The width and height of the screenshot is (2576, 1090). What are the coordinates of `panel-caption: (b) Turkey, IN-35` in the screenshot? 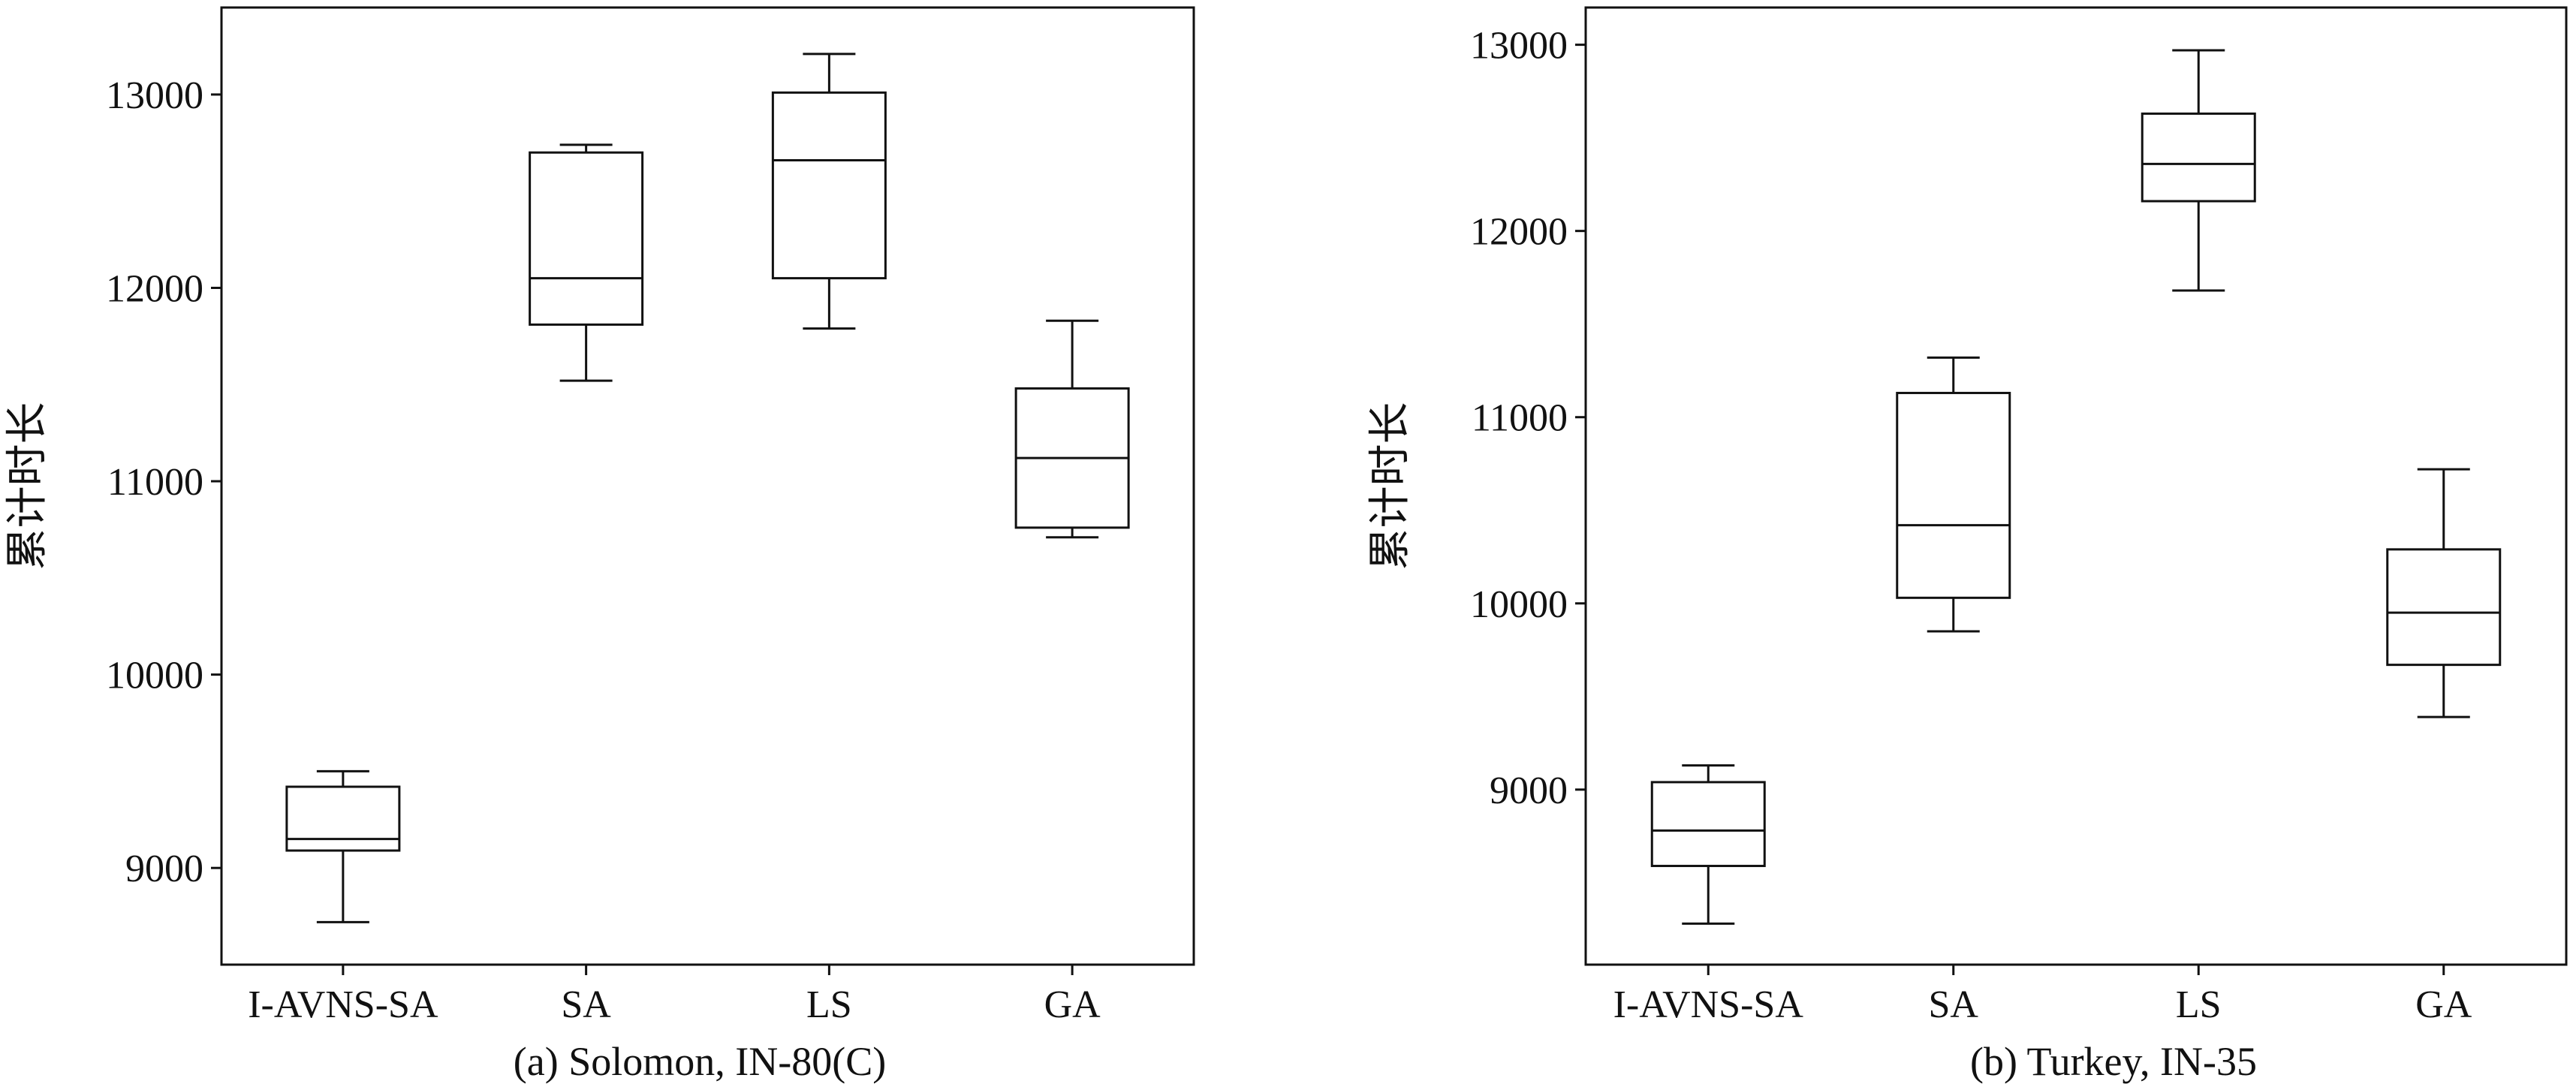 It's located at (2113, 1061).